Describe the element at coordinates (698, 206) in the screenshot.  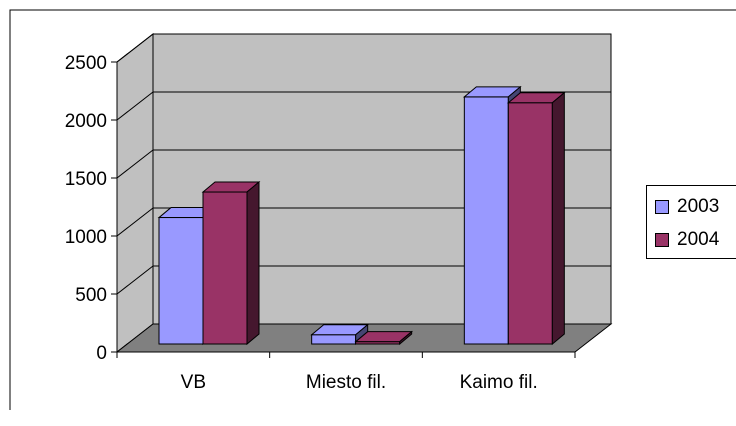
I see `legend-label-2003: 2003` at that location.